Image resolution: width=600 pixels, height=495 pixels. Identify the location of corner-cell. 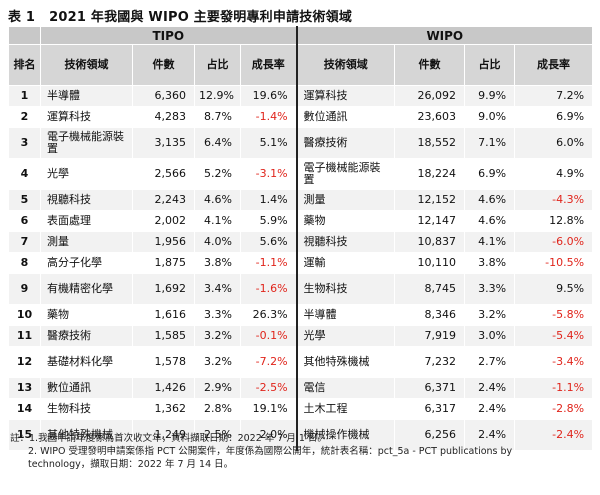
(24, 35).